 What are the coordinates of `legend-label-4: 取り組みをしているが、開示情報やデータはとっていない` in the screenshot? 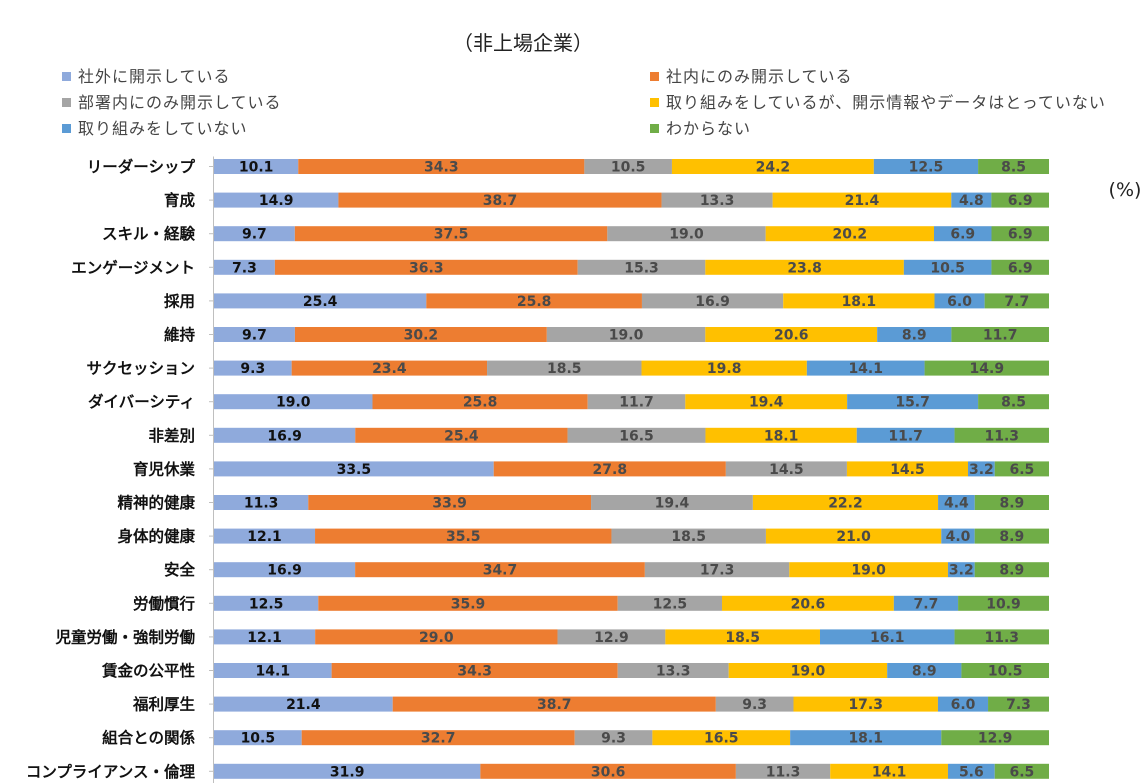 It's located at (886, 102).